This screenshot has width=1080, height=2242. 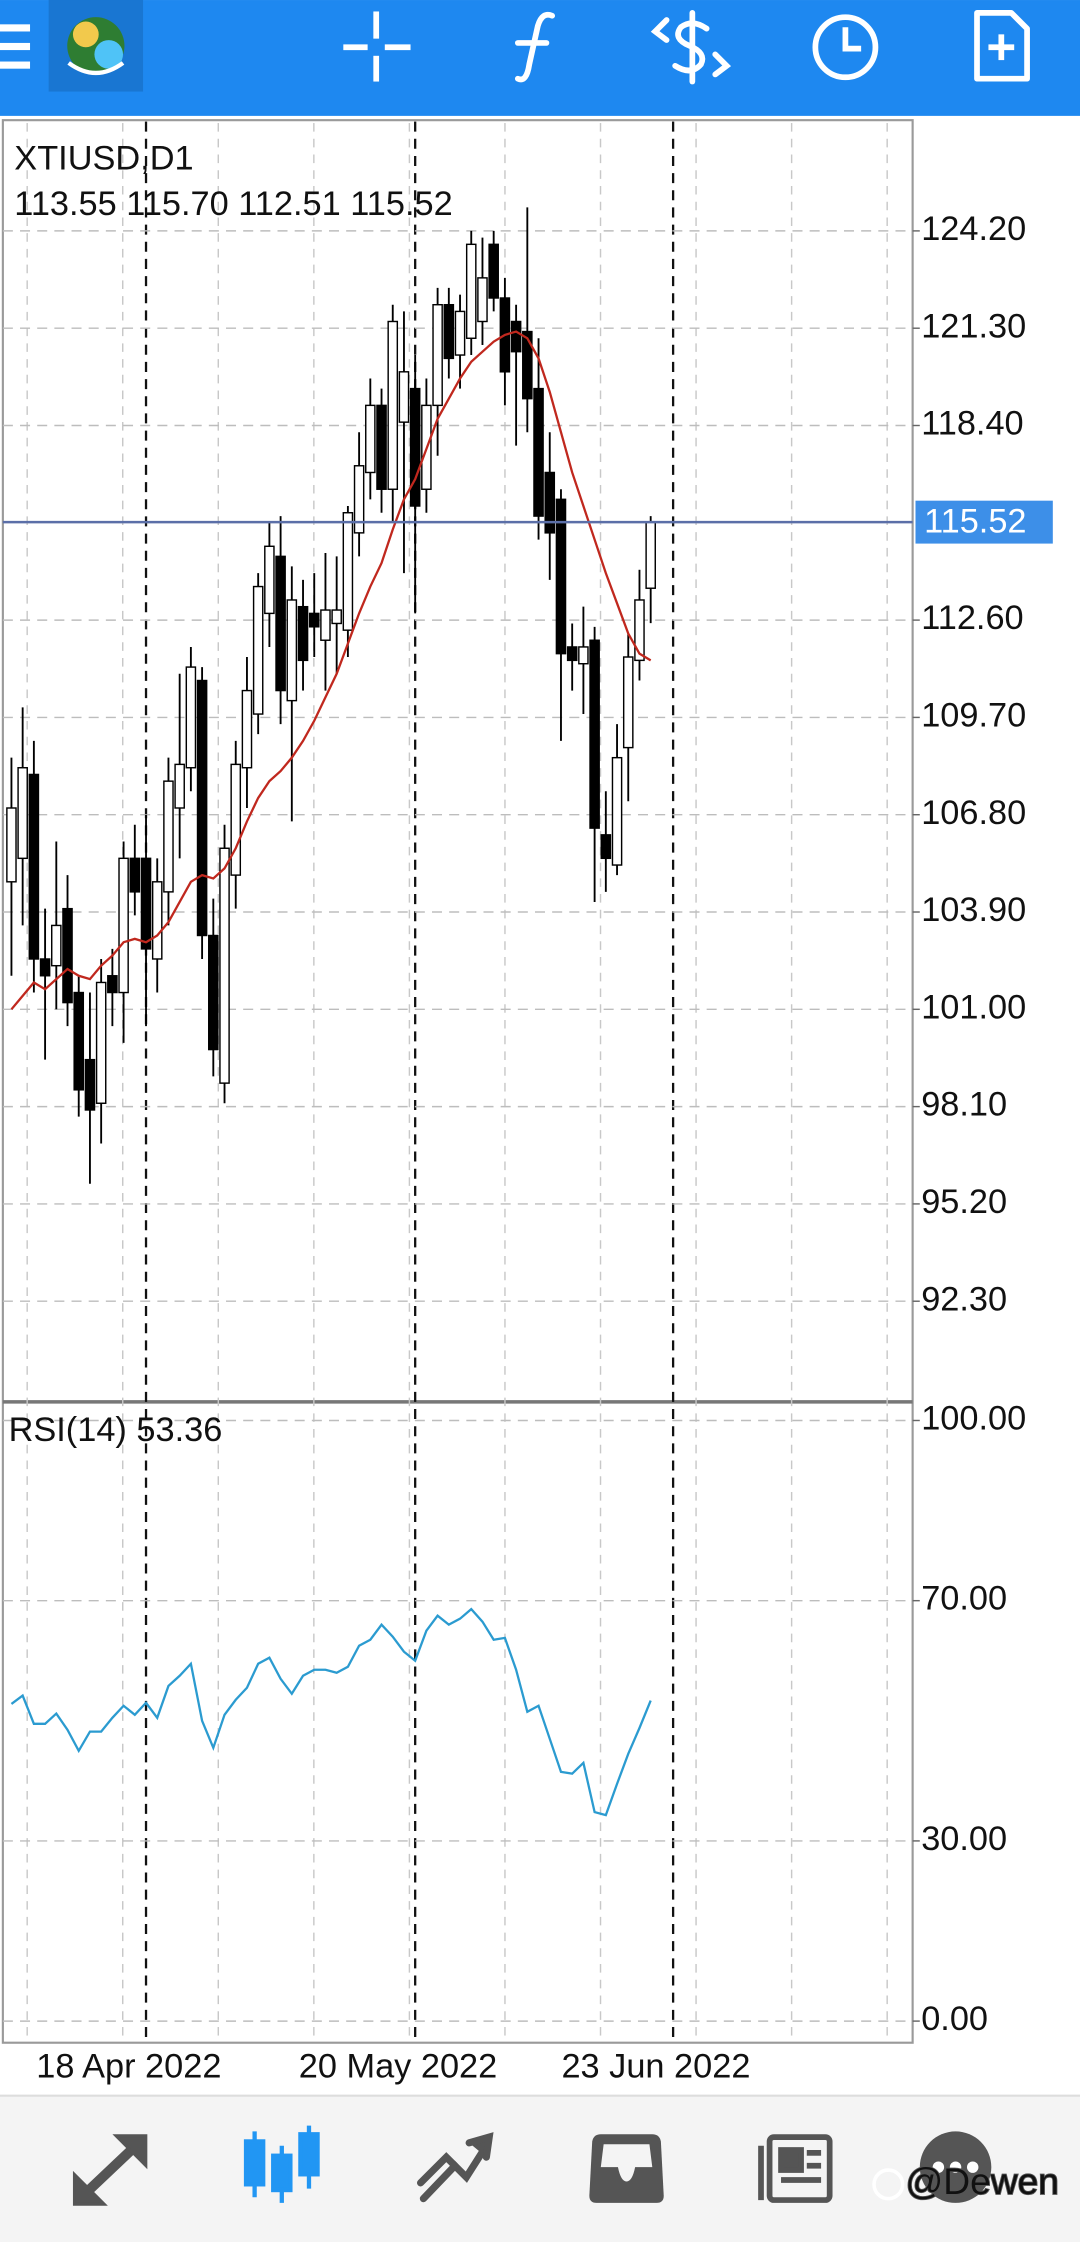 What do you see at coordinates (964, 1839) in the screenshot?
I see `y-tick-label: 30.00` at bounding box center [964, 1839].